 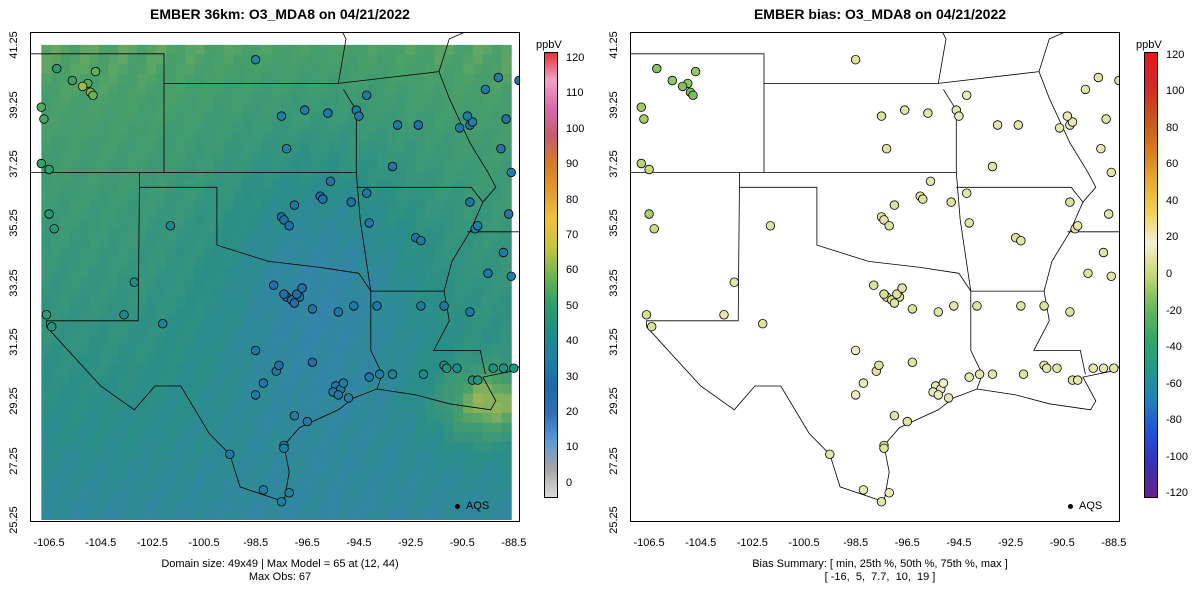 What do you see at coordinates (1172, 127) in the screenshot?
I see `colorbar-tick-label: 80` at bounding box center [1172, 127].